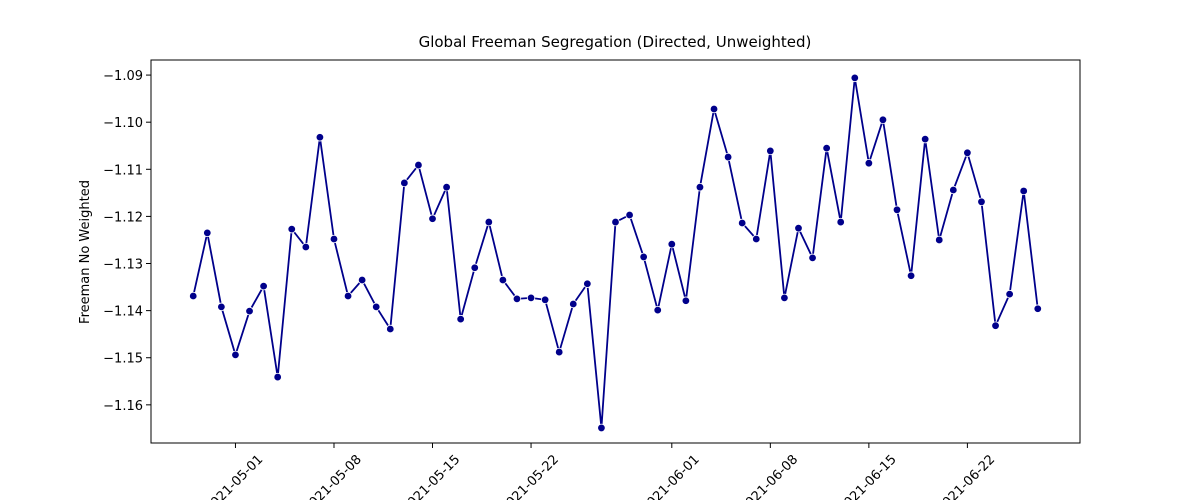 The image size is (1200, 500). Describe the element at coordinates (123, 123) in the screenshot. I see `y-tick-label: −1.10` at that location.